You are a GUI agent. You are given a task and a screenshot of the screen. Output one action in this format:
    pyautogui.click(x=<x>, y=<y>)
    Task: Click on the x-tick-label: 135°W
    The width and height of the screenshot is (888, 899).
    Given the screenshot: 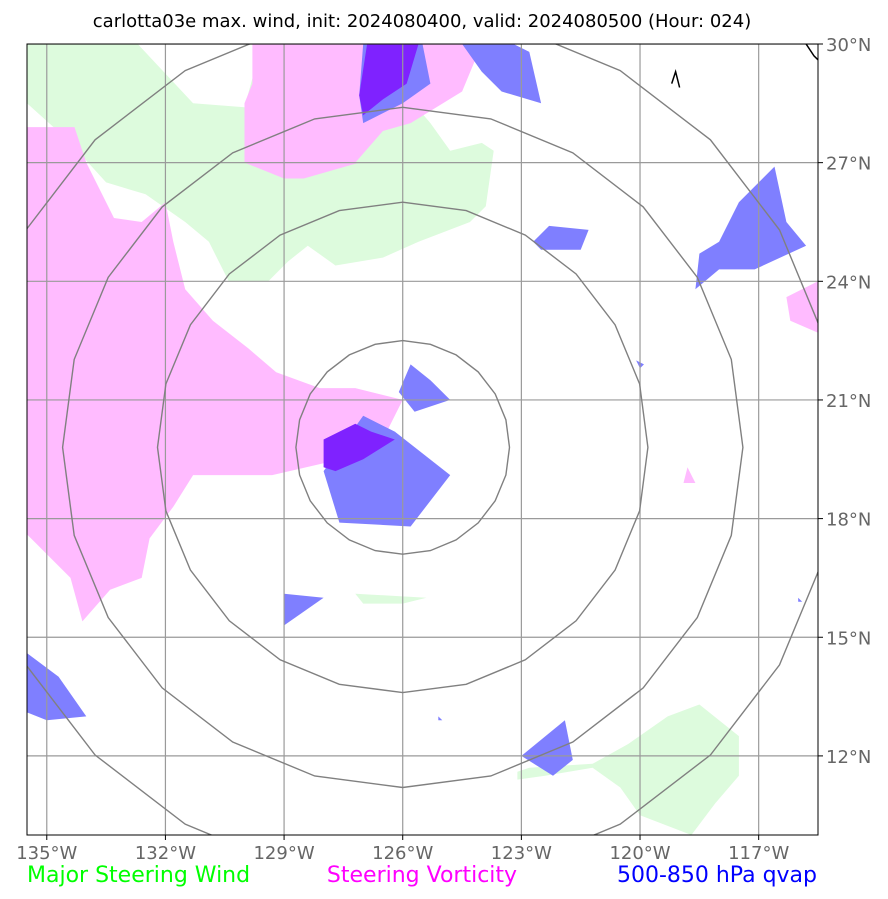 What is the action you would take?
    pyautogui.click(x=46, y=853)
    